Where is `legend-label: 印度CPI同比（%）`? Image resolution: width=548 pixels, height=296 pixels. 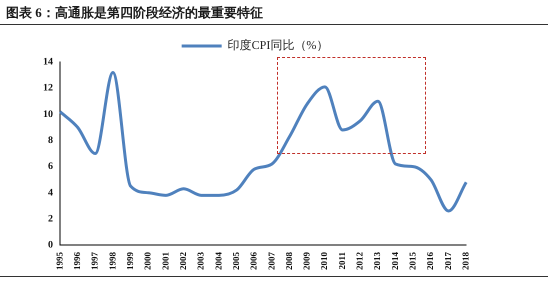
legend-label: 印度CPI同比（%） is located at coordinates (278, 45).